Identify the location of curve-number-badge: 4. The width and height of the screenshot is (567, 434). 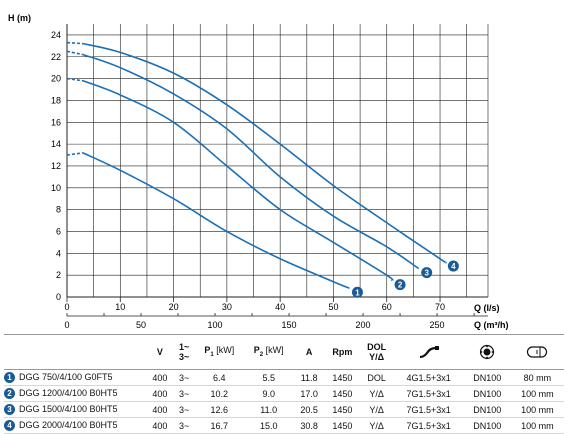
(9, 426).